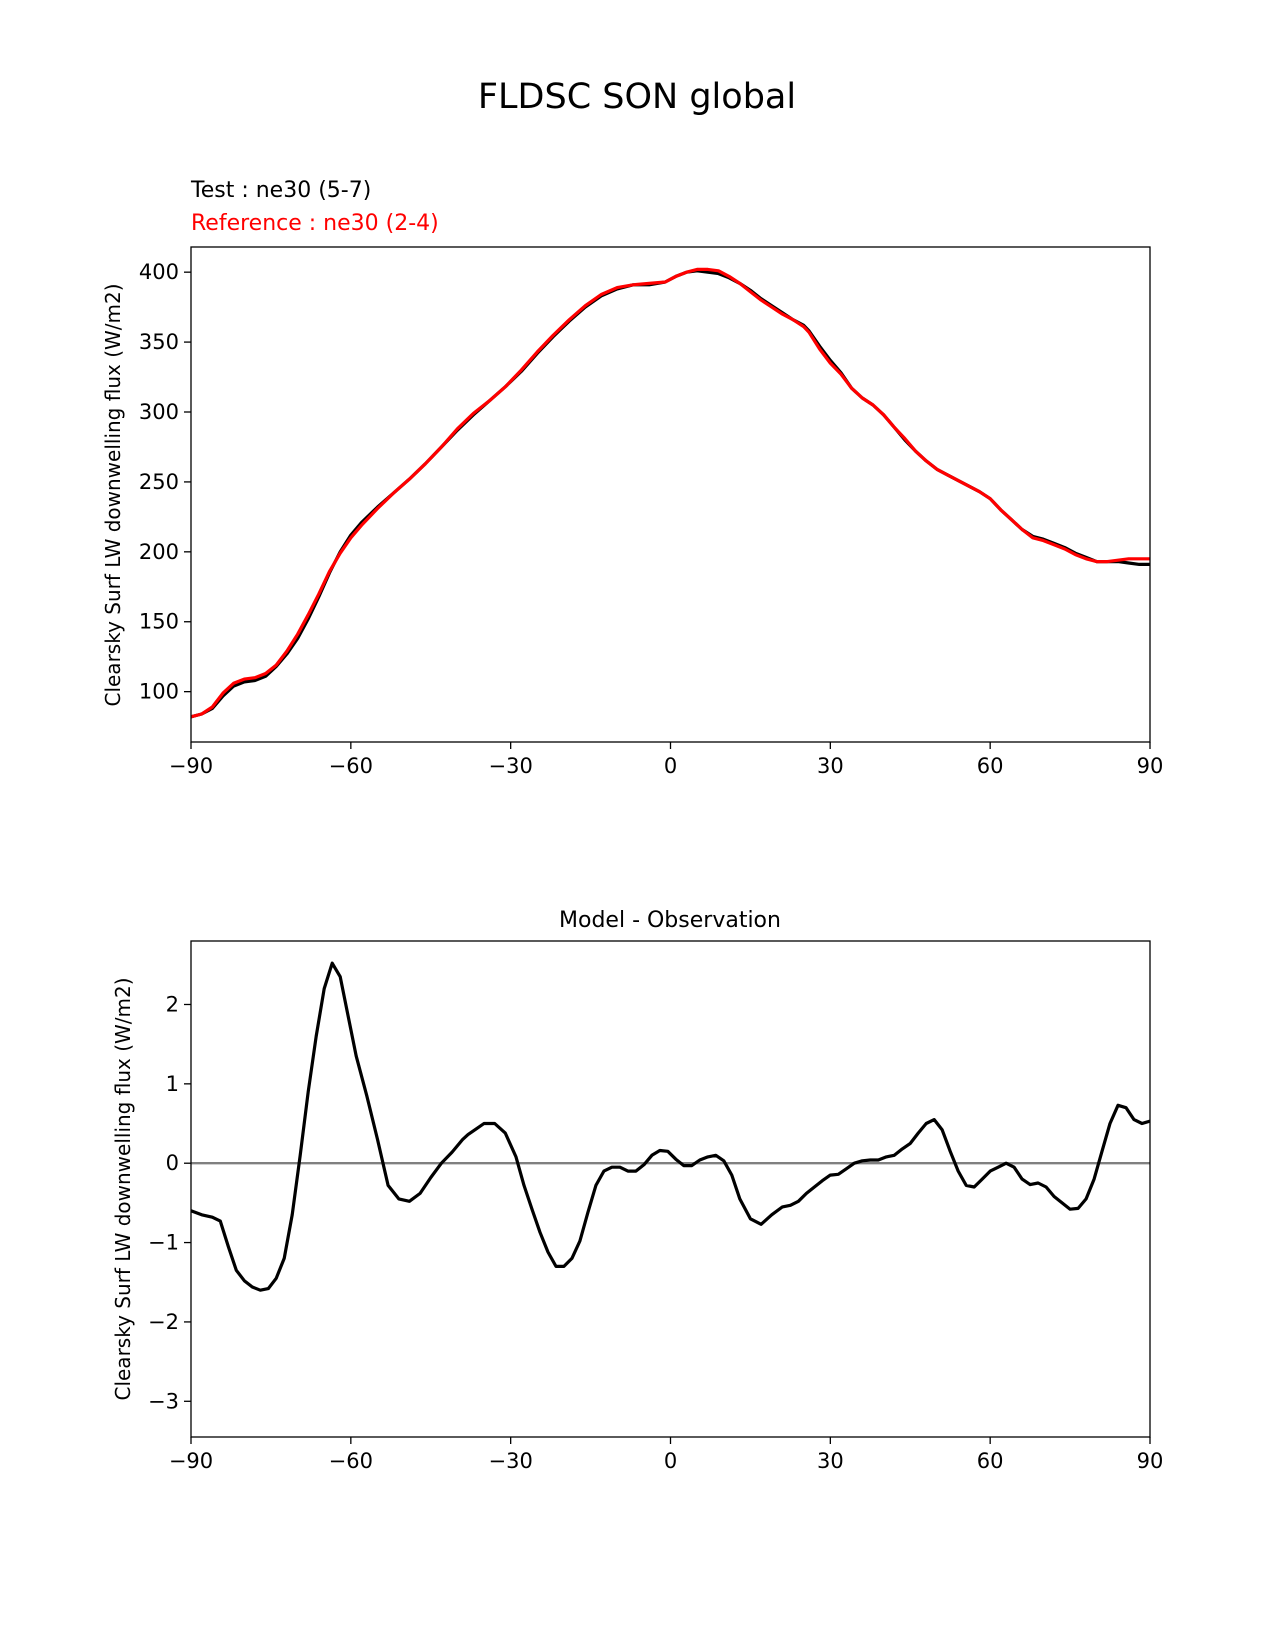  I want to click on top-y-axis: 100 150 200 250 300 350 400, so click(165, 482).